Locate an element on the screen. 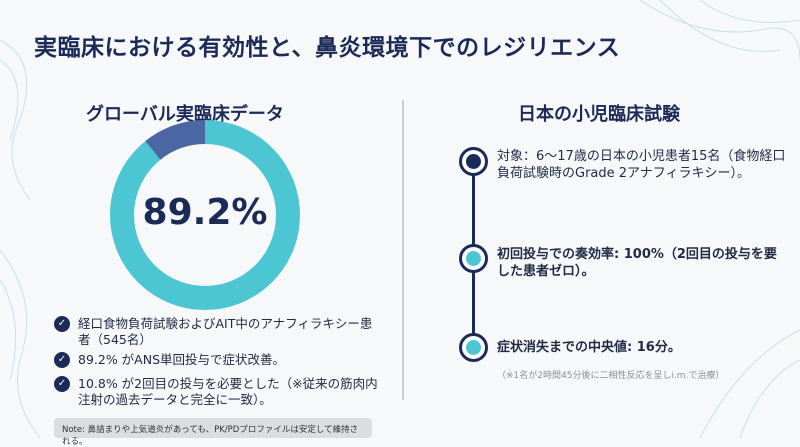 This screenshot has width=800, height=447. global-data-heading: グローバル実臨床データ is located at coordinates (185, 114).